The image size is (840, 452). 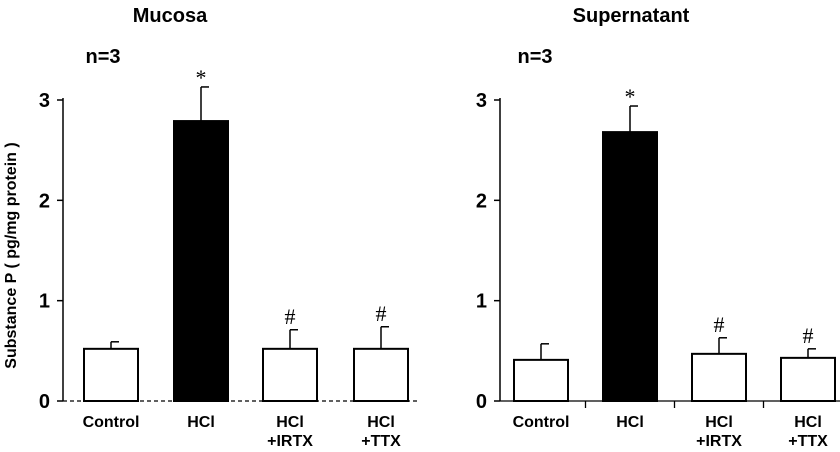 What do you see at coordinates (631, 16) in the screenshot?
I see `chart-title: Supernatant` at bounding box center [631, 16].